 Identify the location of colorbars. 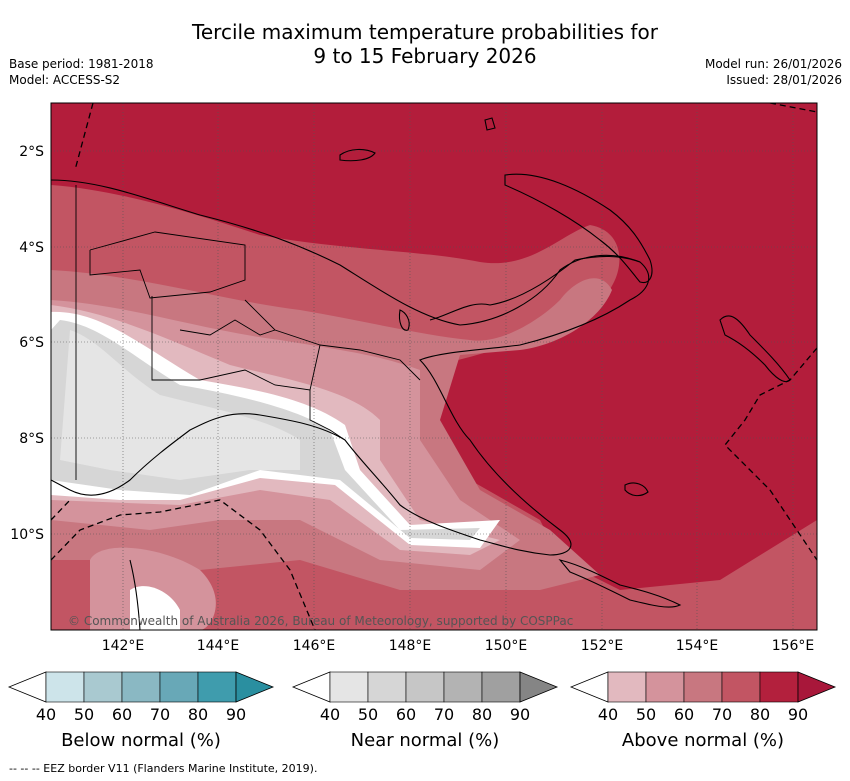
(422, 687).